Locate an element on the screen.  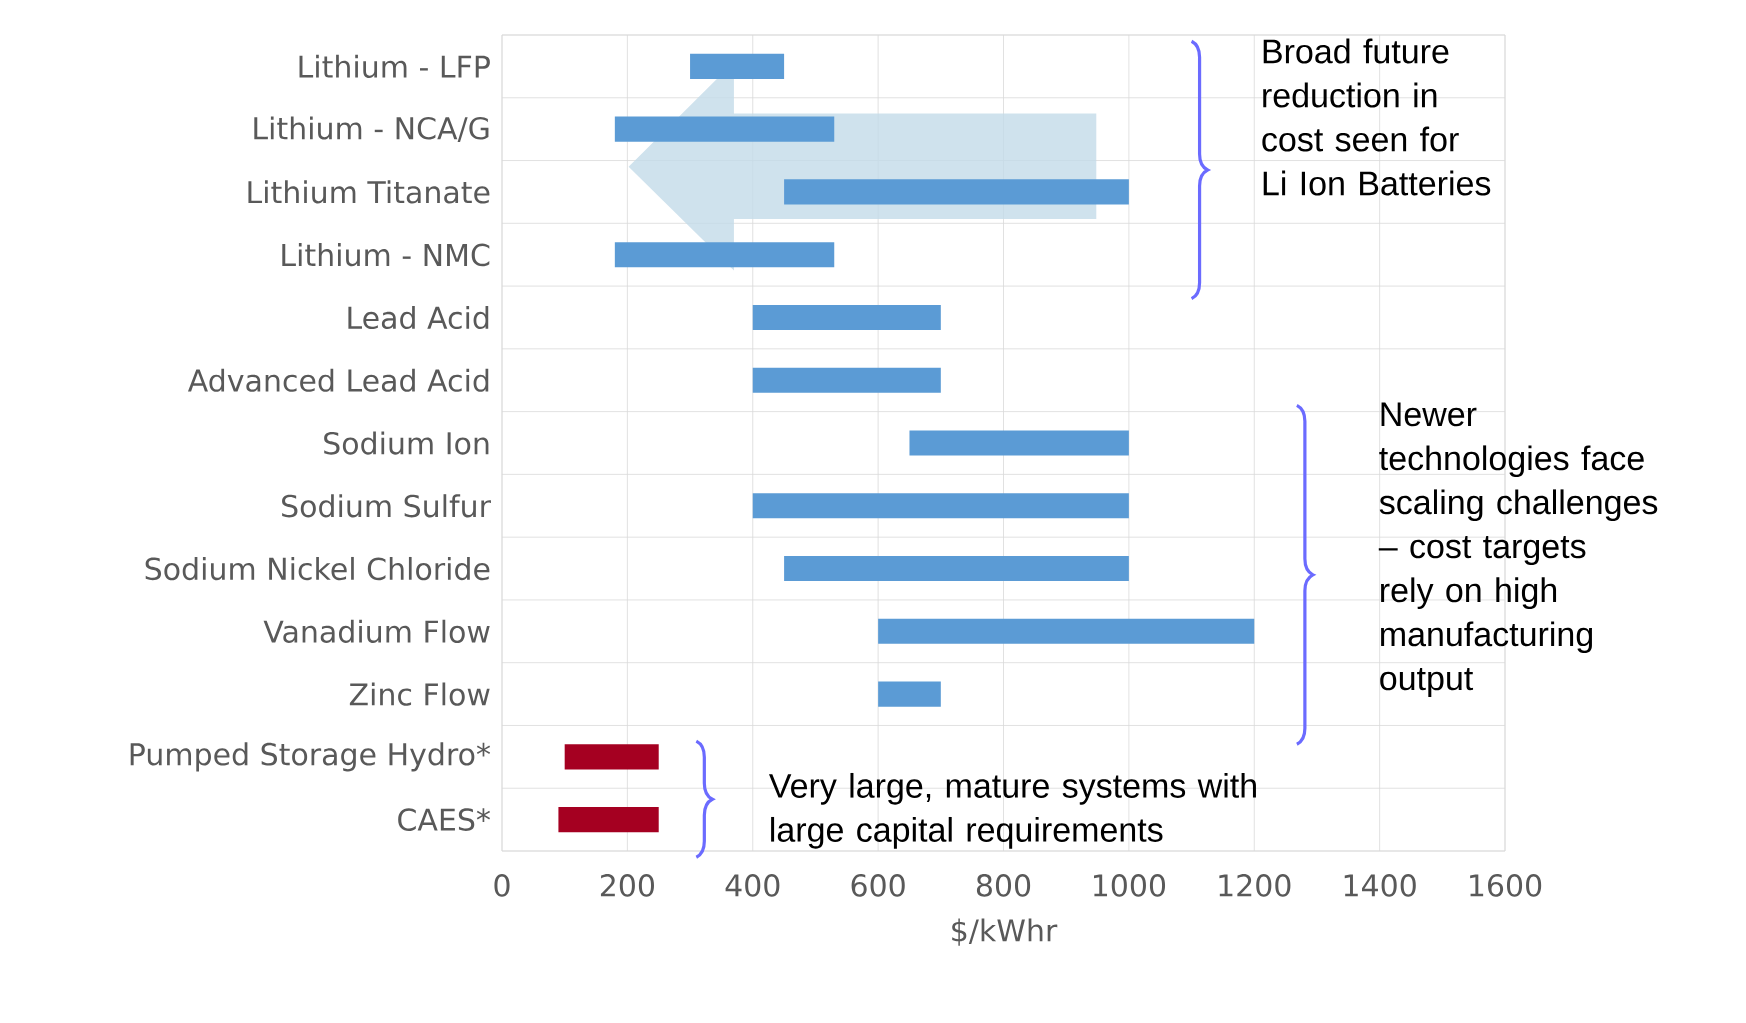
y-tick-label: Sodium Sulfur is located at coordinates (386, 506).